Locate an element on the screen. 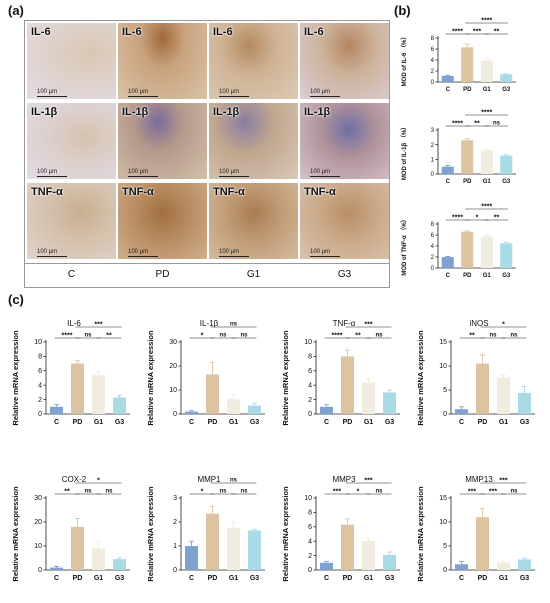  y-tick-label: 30 is located at coordinates (173, 342).